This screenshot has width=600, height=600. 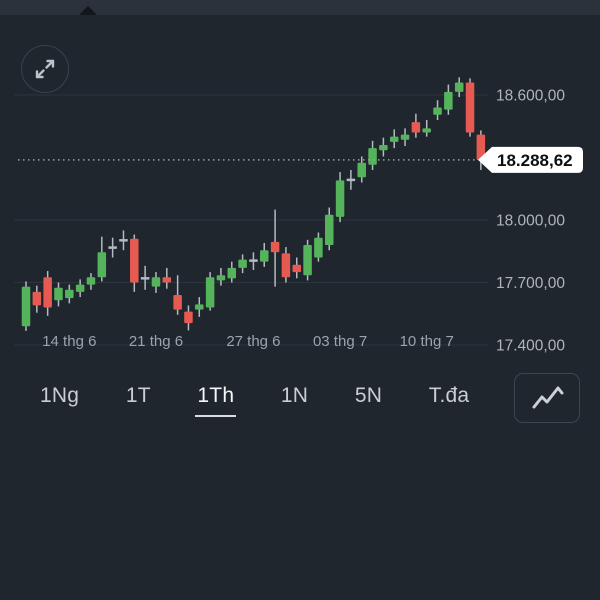 What do you see at coordinates (530, 221) in the screenshot?
I see `price-axis-label: 18.000,00` at bounding box center [530, 221].